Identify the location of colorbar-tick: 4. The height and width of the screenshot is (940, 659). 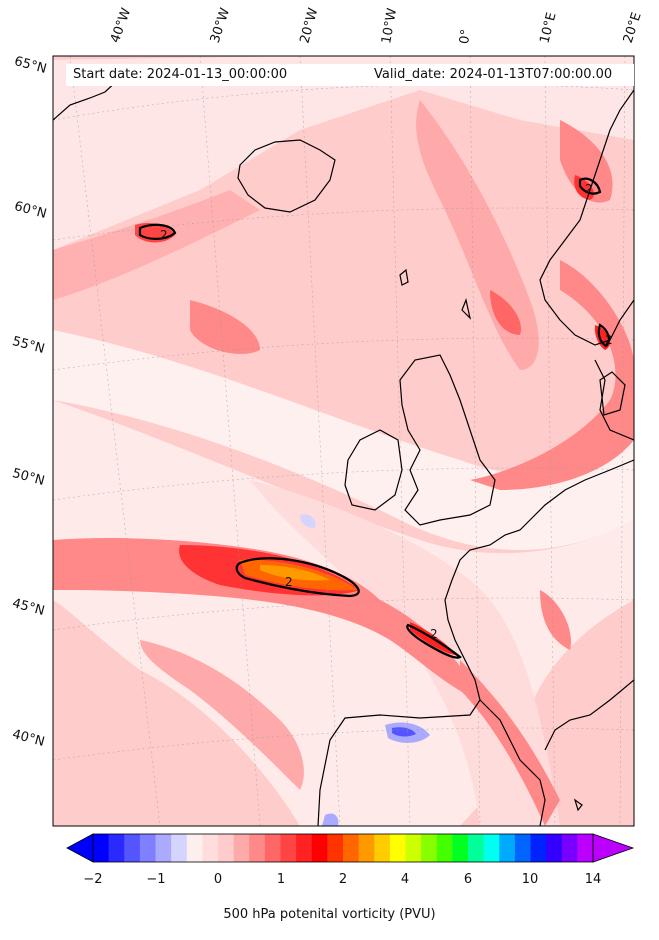
(405, 879).